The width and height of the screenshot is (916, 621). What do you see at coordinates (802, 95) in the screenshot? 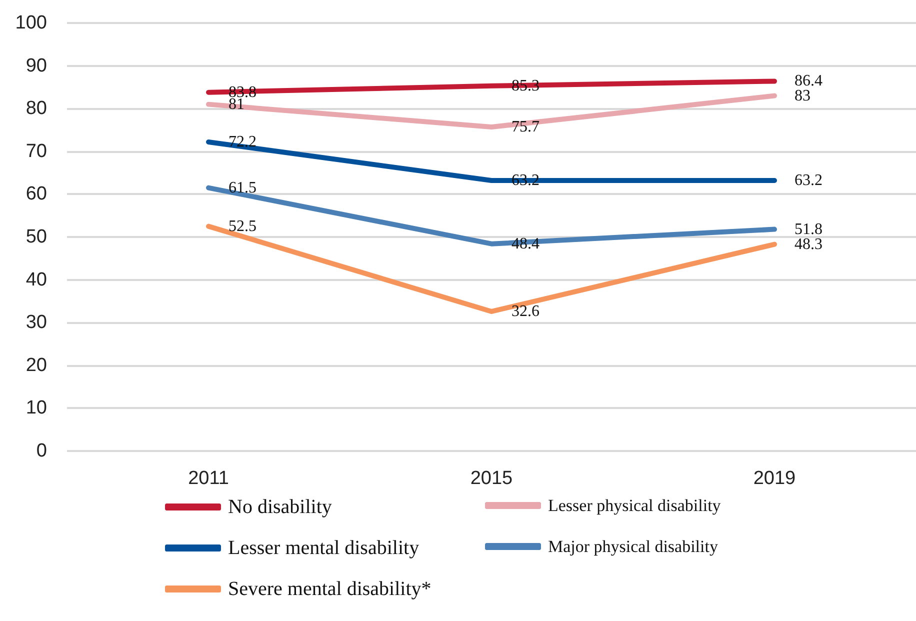
I see `data-label: 83` at bounding box center [802, 95].